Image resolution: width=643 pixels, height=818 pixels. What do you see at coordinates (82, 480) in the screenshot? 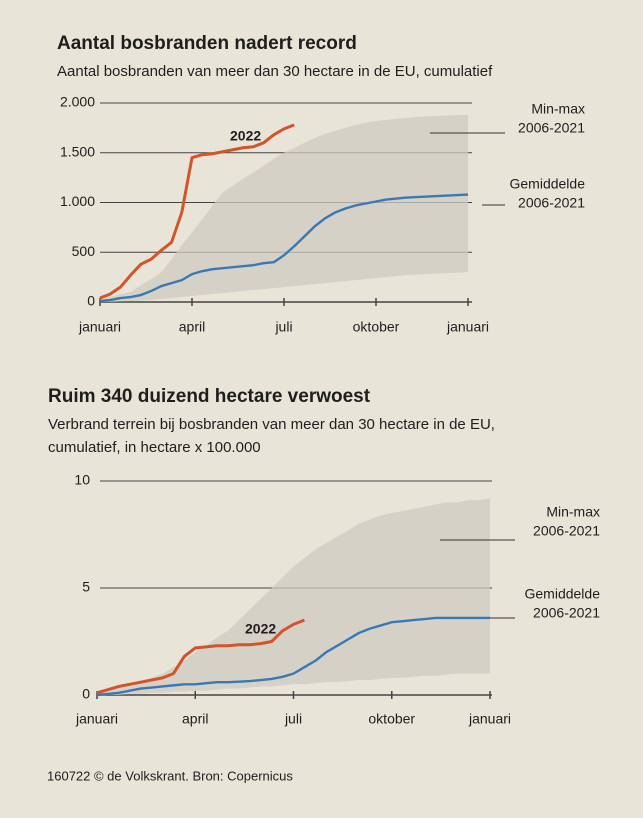
I see `y-tick-label: 10` at bounding box center [82, 480].